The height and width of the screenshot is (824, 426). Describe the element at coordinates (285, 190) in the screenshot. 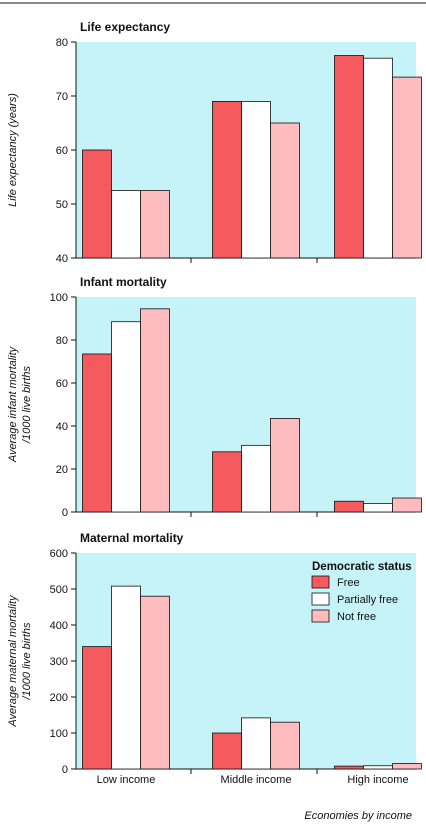

I see `bar-life-expectancy-middle-income-not-free` at that location.